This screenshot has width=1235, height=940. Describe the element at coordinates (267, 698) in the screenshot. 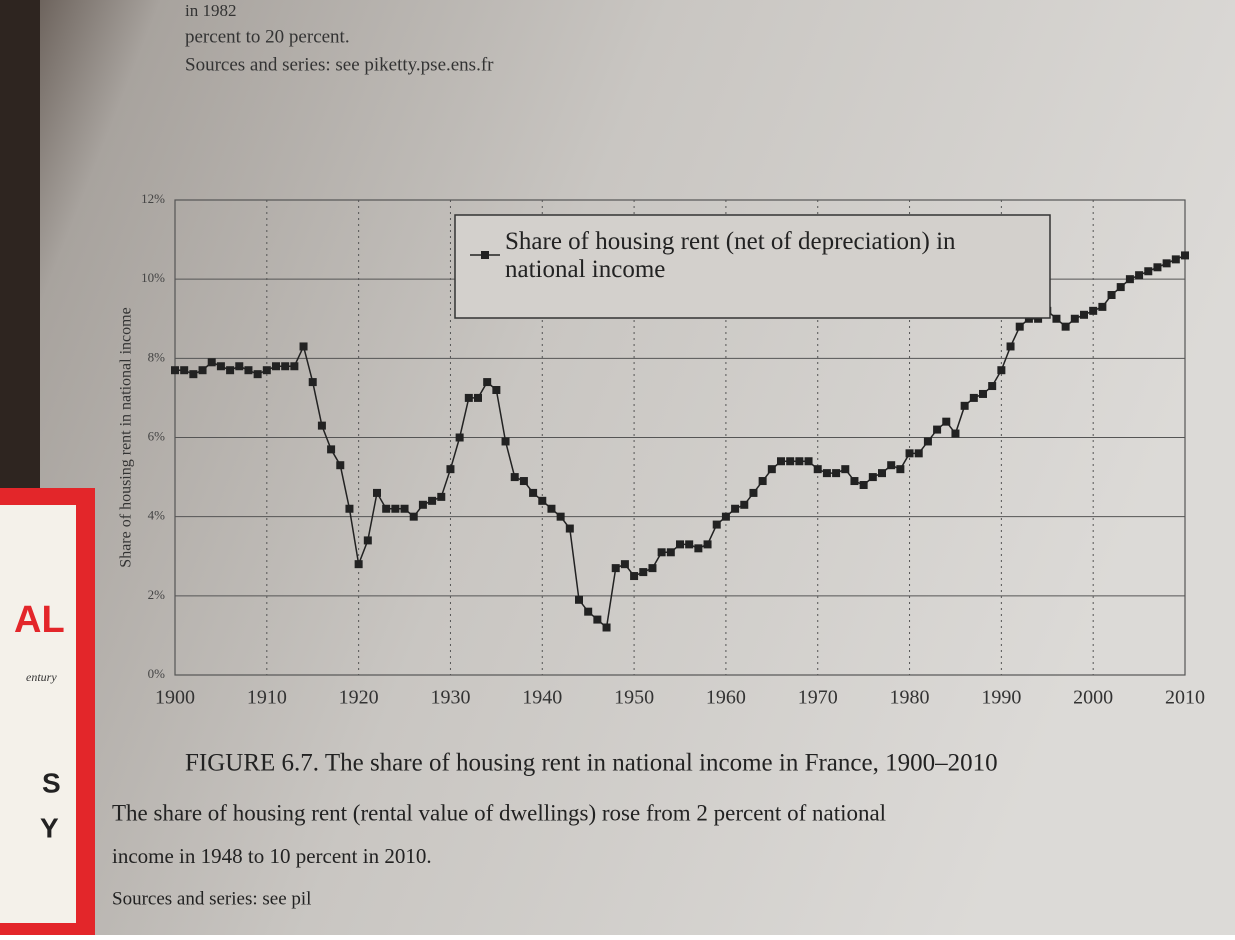

I see `x-tick-label: 1910` at that location.